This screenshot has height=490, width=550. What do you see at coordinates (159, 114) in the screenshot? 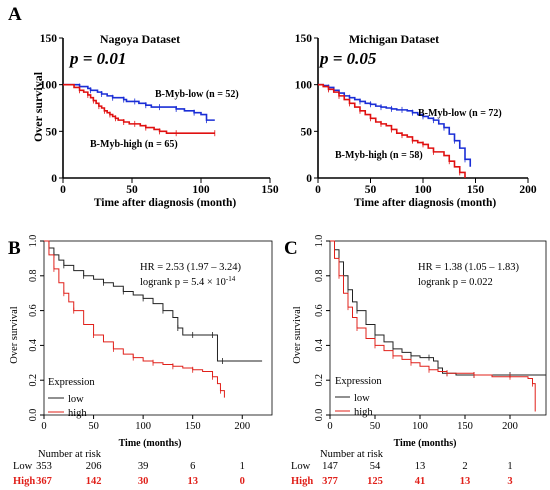
I see `chart-nagoya: 0 50 100 150 0 50 100 150` at bounding box center [159, 114].